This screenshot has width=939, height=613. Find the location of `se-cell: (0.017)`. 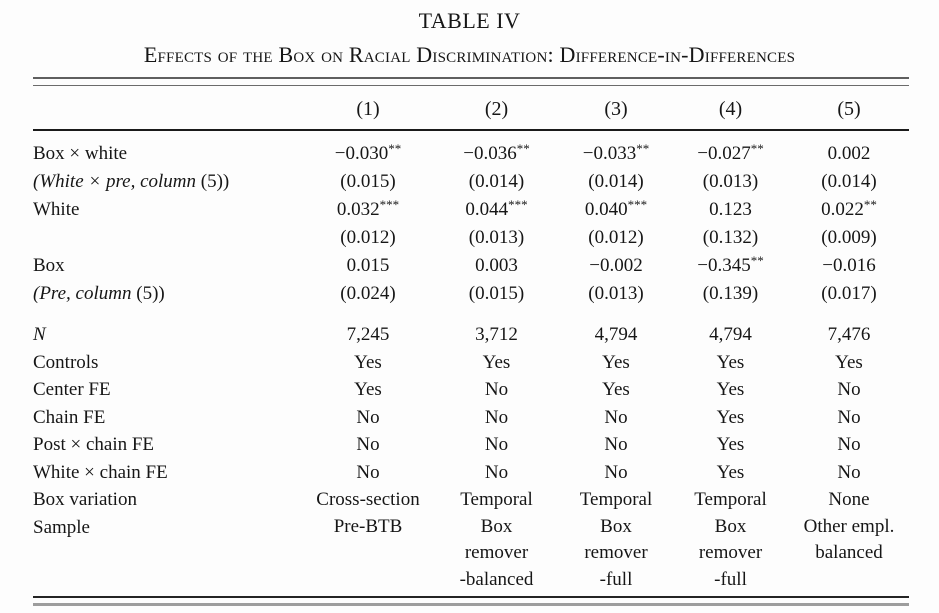

se-cell: (0.017) is located at coordinates (849, 294).